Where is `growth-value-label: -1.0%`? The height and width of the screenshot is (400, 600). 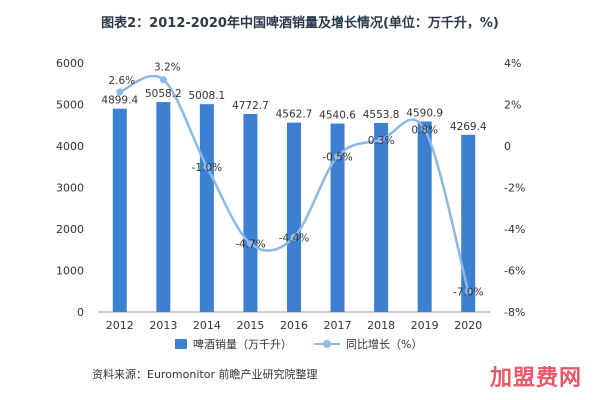
growth-value-label: -1.0% is located at coordinates (207, 168).